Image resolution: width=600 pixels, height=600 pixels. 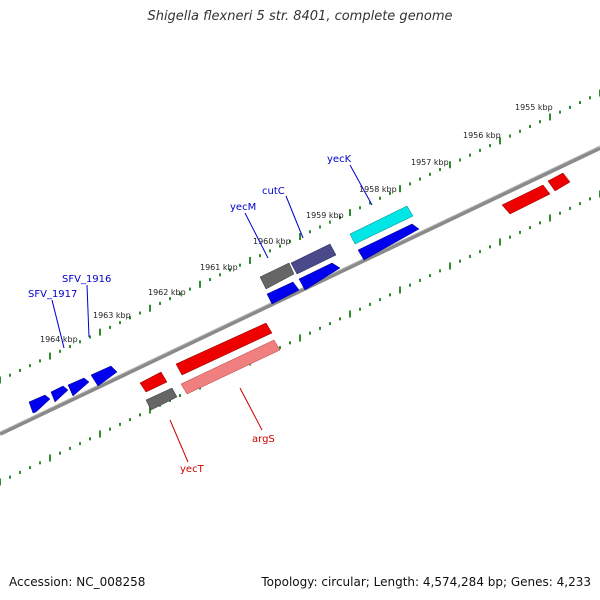 I want to click on gene-feature-yecT-pseudo, so click(x=161, y=399).